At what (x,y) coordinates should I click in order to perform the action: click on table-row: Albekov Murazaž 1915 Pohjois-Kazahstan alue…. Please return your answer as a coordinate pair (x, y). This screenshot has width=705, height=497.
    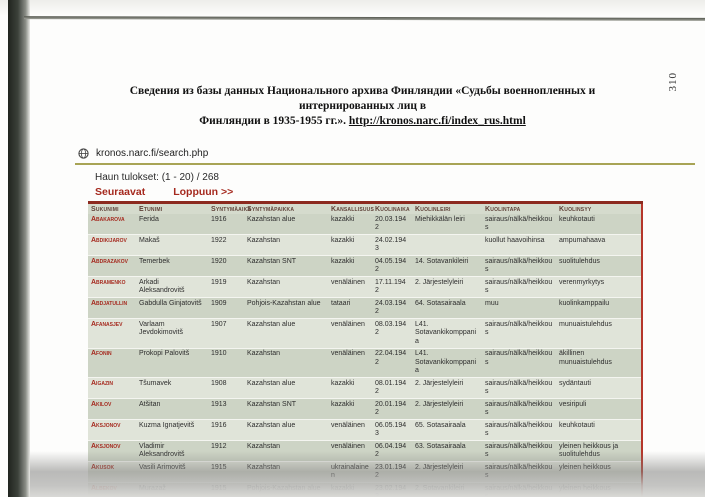
    Looking at the image, I should click on (365, 489).